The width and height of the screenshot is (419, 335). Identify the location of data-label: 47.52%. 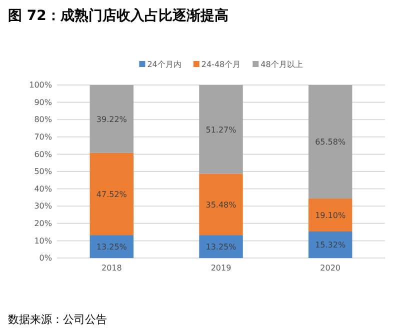
(112, 194).